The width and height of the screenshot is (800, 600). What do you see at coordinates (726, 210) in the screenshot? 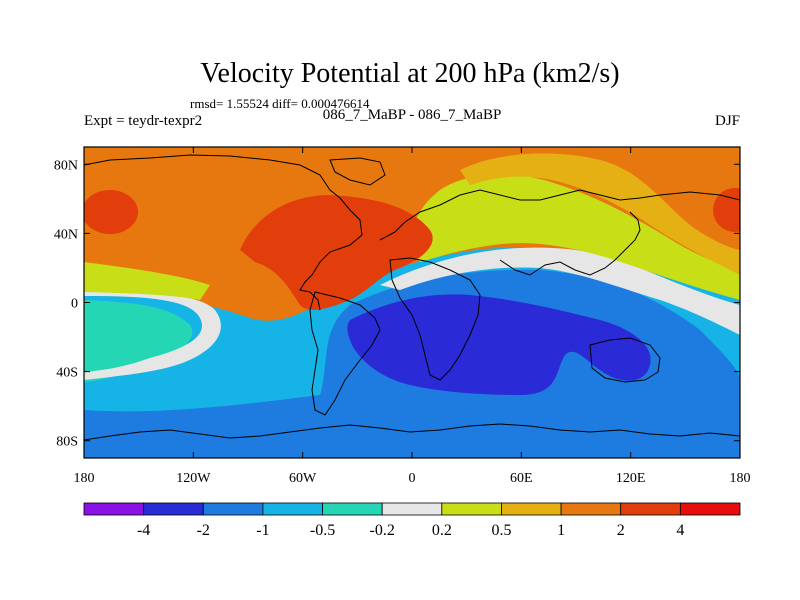
I see `field-level-red-east` at bounding box center [726, 210].